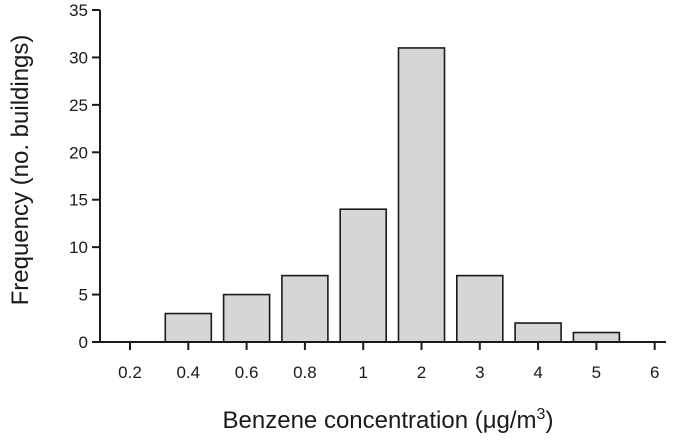 Image resolution: width=679 pixels, height=440 pixels. What do you see at coordinates (549, 420) in the screenshot?
I see `x-axis-title-end: )` at bounding box center [549, 420].